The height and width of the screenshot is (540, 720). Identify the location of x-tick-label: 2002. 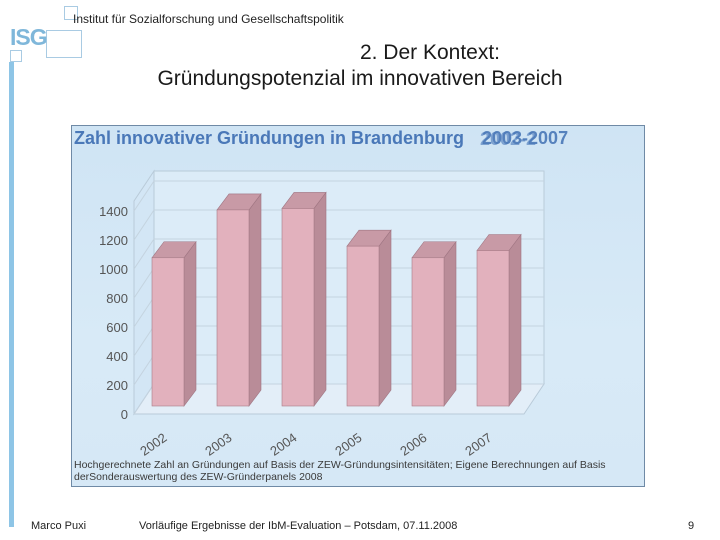
(153, 444).